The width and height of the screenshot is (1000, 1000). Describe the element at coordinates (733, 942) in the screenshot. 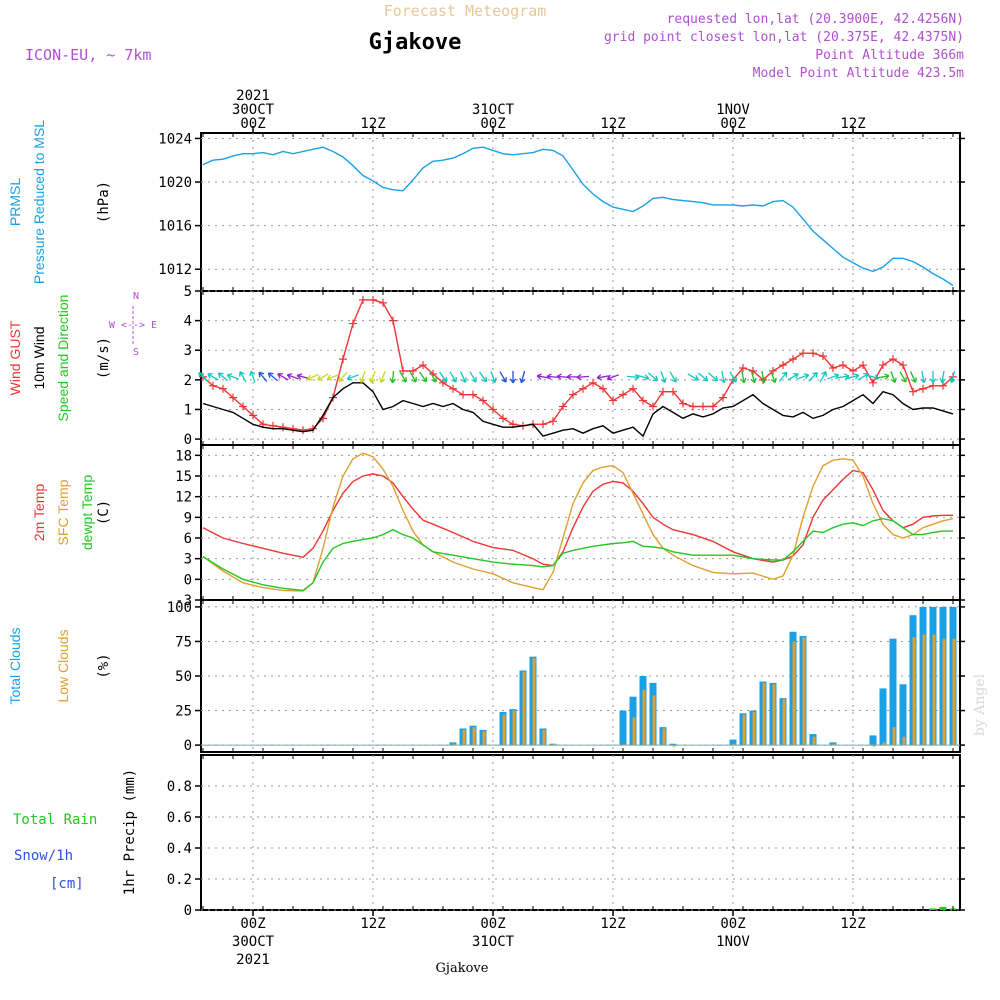

I see `bottom-time-label: 1NOV` at that location.